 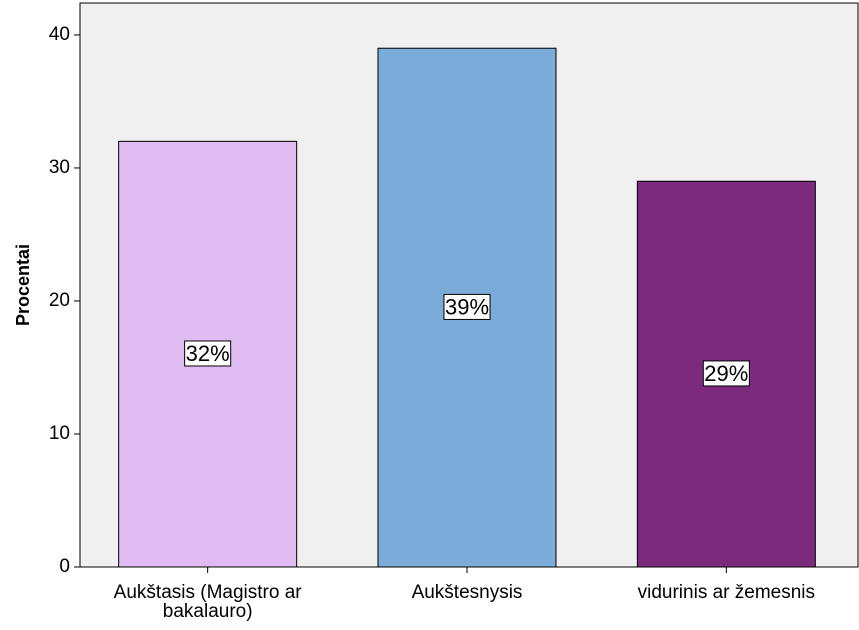 What do you see at coordinates (467, 592) in the screenshot?
I see `x-tick-label: Aukštesnysis` at bounding box center [467, 592].